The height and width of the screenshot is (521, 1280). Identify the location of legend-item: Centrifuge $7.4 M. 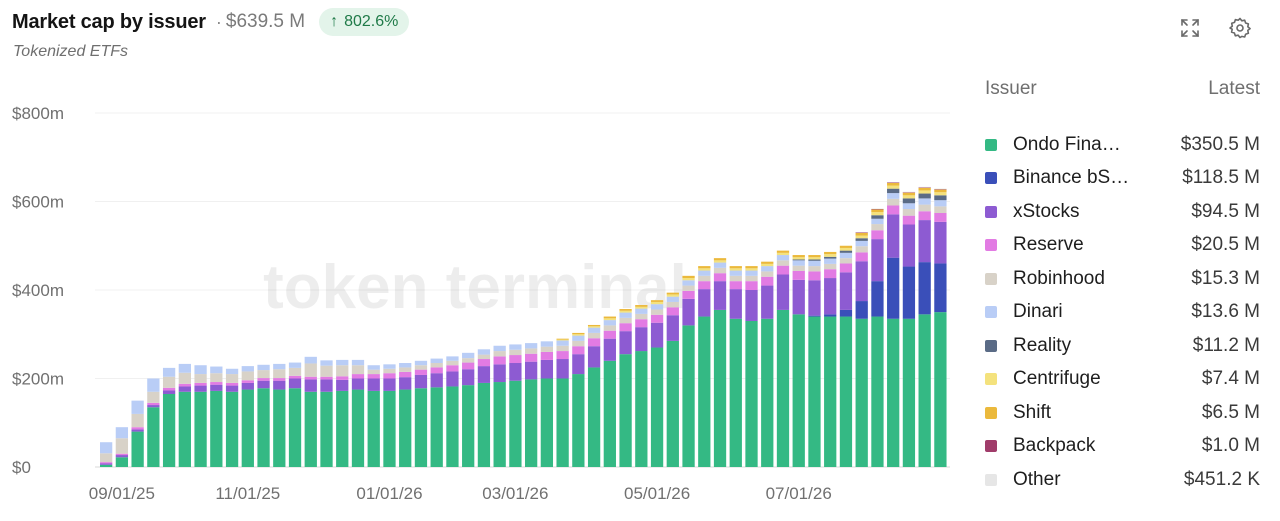
(1122, 380).